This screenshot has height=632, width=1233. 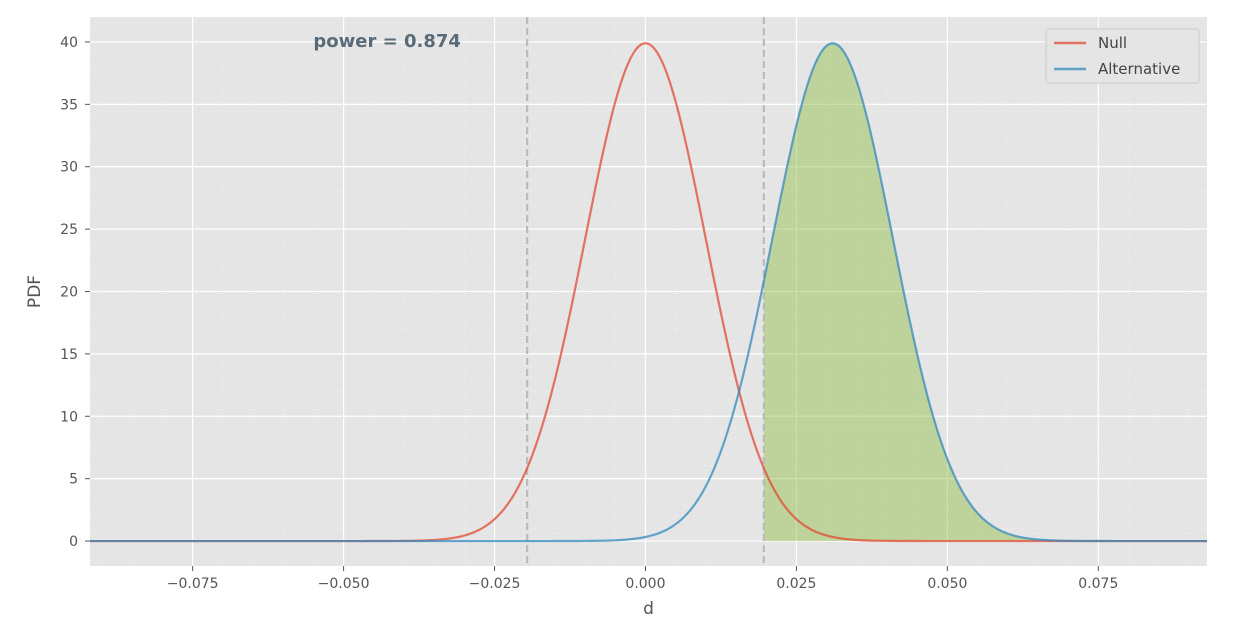 What do you see at coordinates (387, 41) in the screenshot?
I see `power-annotation: power = 0.874` at bounding box center [387, 41].